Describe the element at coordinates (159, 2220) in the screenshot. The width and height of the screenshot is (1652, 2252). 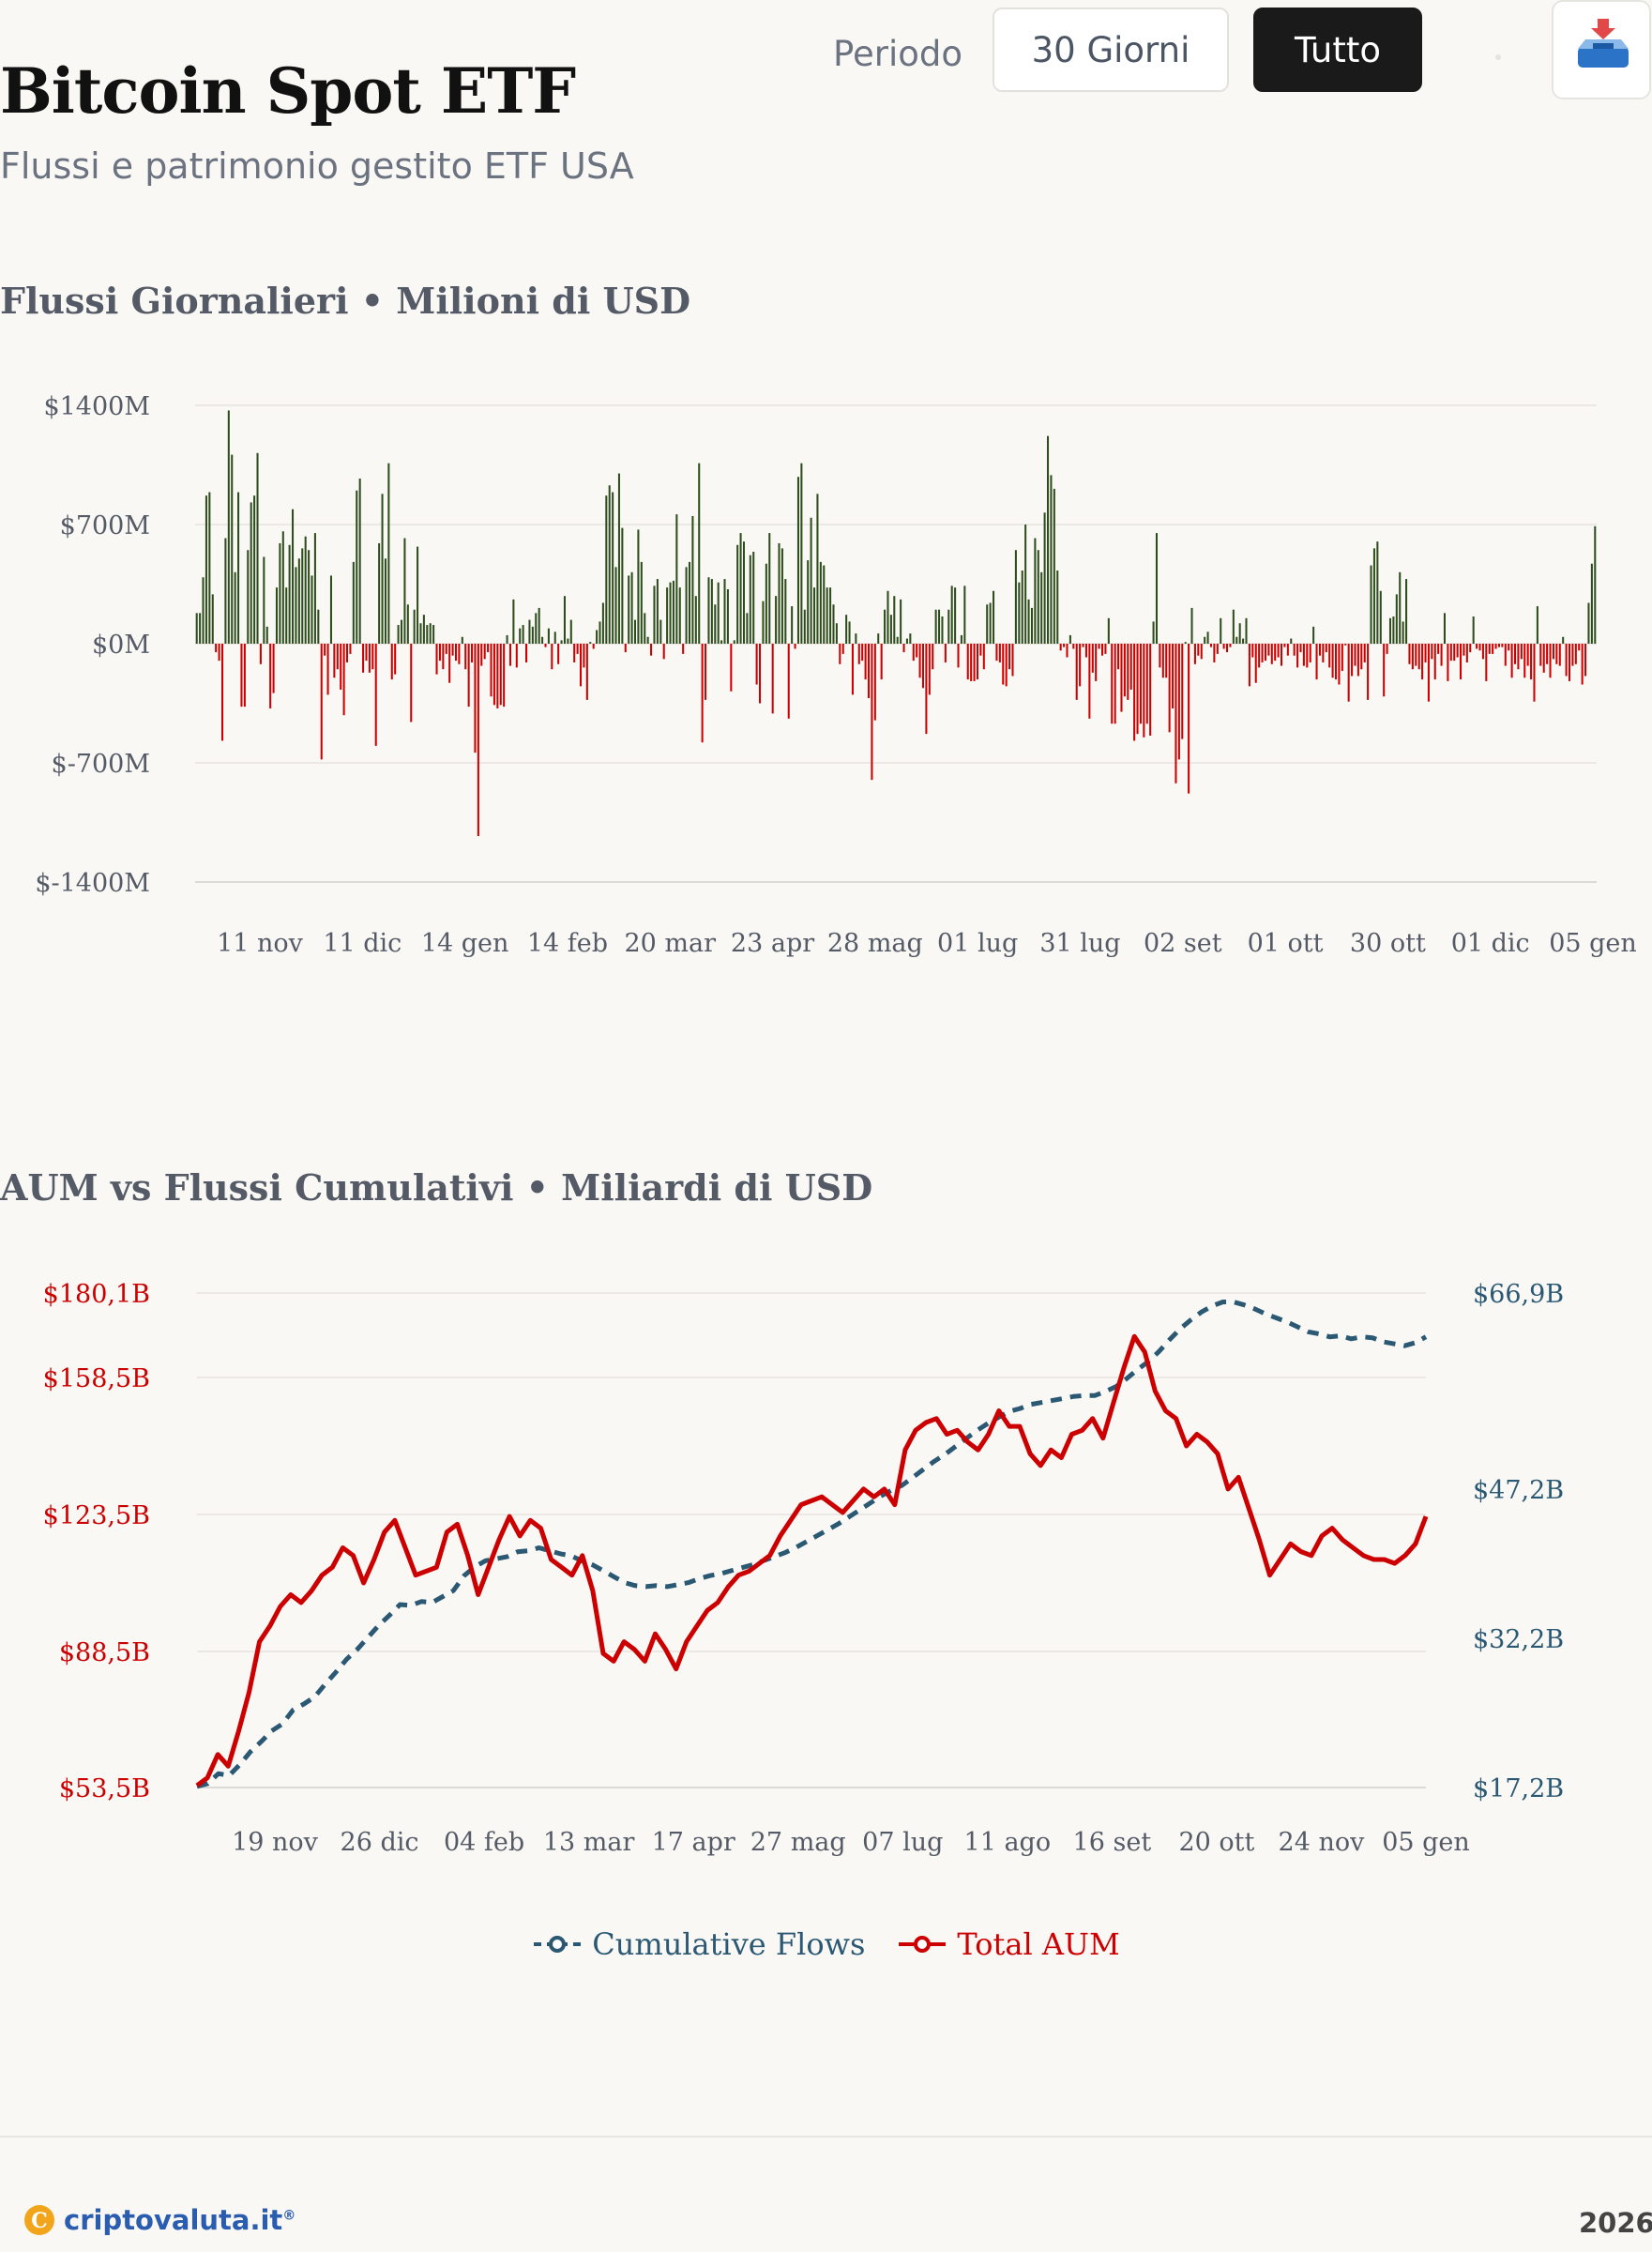
I see `brand-logo: C criptovaluta.it®` at that location.